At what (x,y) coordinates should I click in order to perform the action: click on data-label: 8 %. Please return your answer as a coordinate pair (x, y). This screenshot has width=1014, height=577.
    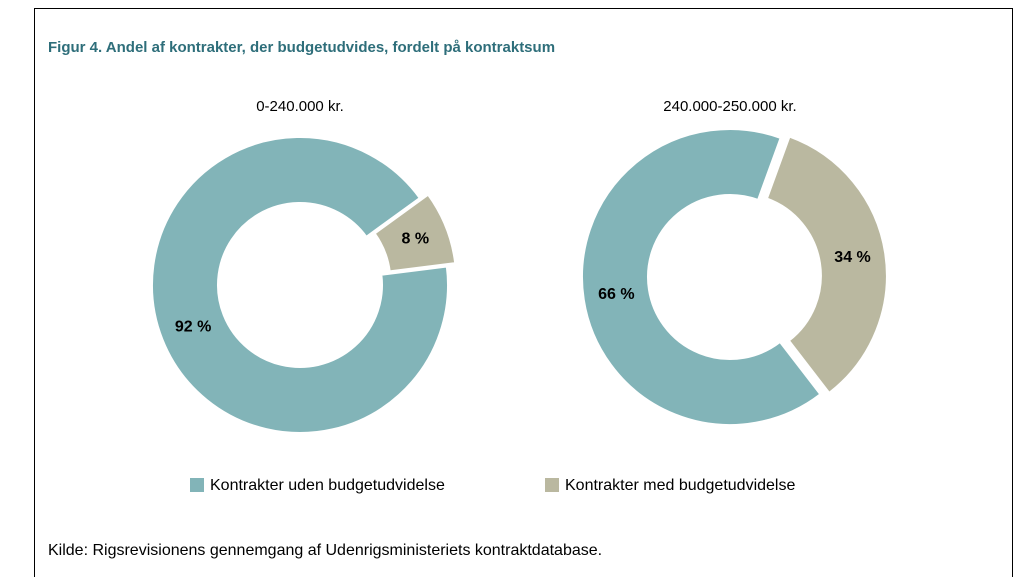
    Looking at the image, I should click on (416, 239).